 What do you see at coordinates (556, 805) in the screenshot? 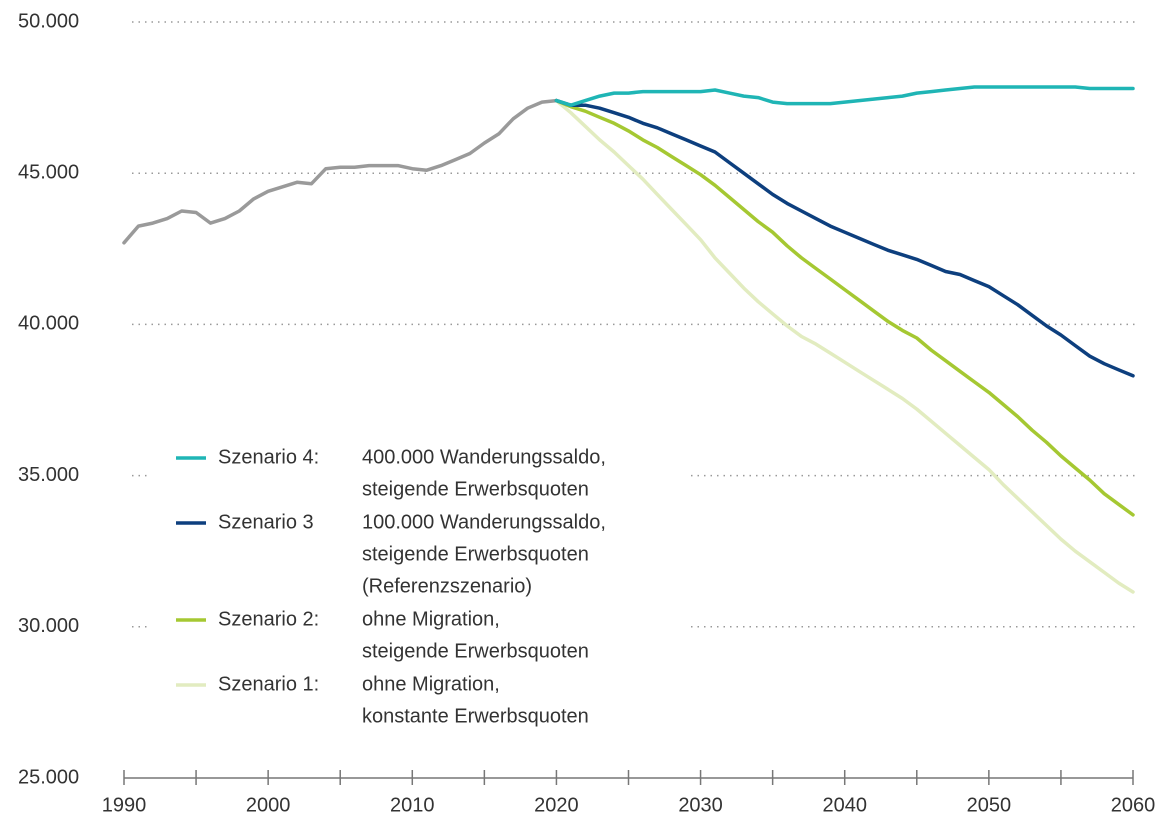
I see `x-tick-label: 2020` at bounding box center [556, 805].